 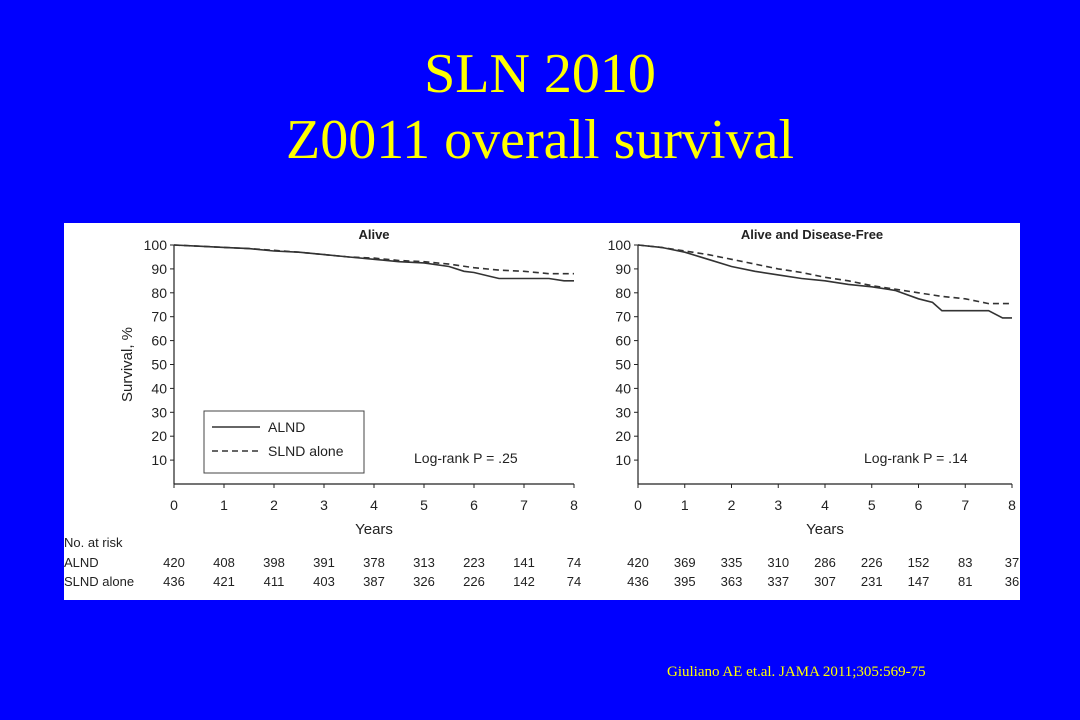 I want to click on legend-label-alnd: ALND, so click(x=286, y=427).